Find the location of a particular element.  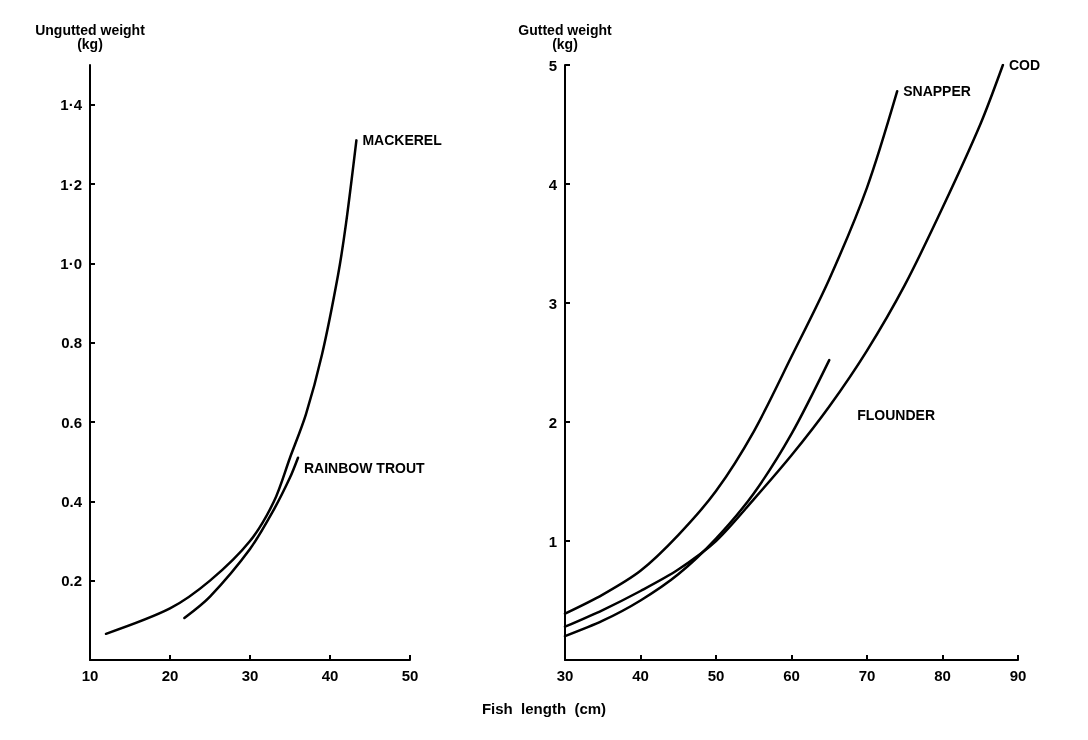

x-tick-label: 20 is located at coordinates (170, 675).